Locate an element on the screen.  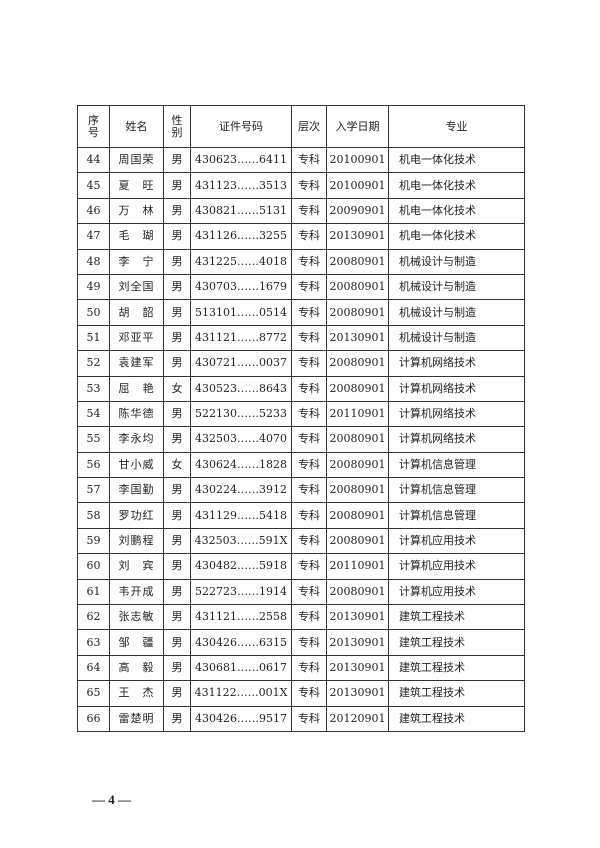
cell-id-number: 431129……5418 is located at coordinates (241, 515).